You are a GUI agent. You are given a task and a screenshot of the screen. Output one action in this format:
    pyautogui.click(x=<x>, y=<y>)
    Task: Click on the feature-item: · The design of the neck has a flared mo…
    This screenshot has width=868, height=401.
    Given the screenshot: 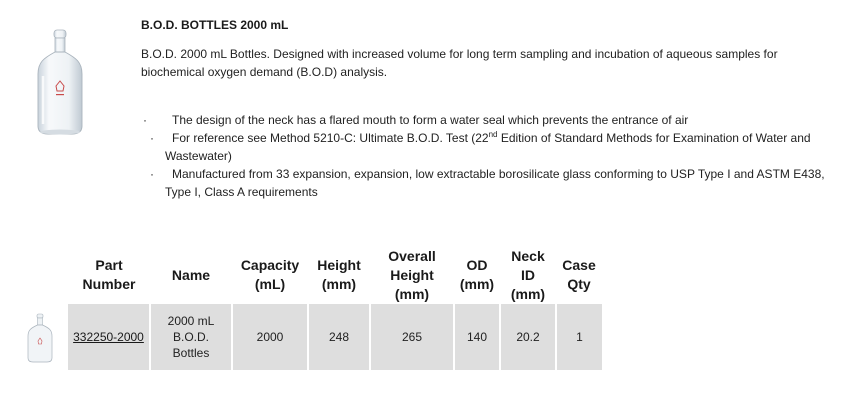 What is the action you would take?
    pyautogui.click(x=491, y=120)
    